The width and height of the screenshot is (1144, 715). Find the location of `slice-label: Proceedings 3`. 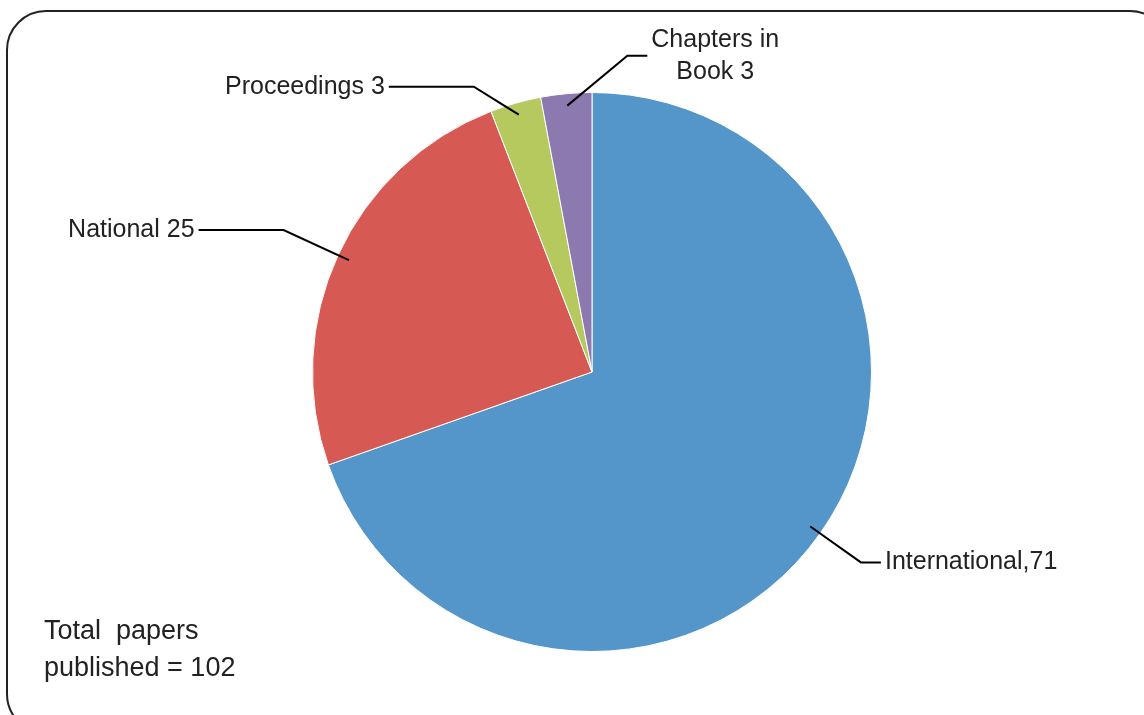

slice-label: Proceedings 3 is located at coordinates (304, 84).